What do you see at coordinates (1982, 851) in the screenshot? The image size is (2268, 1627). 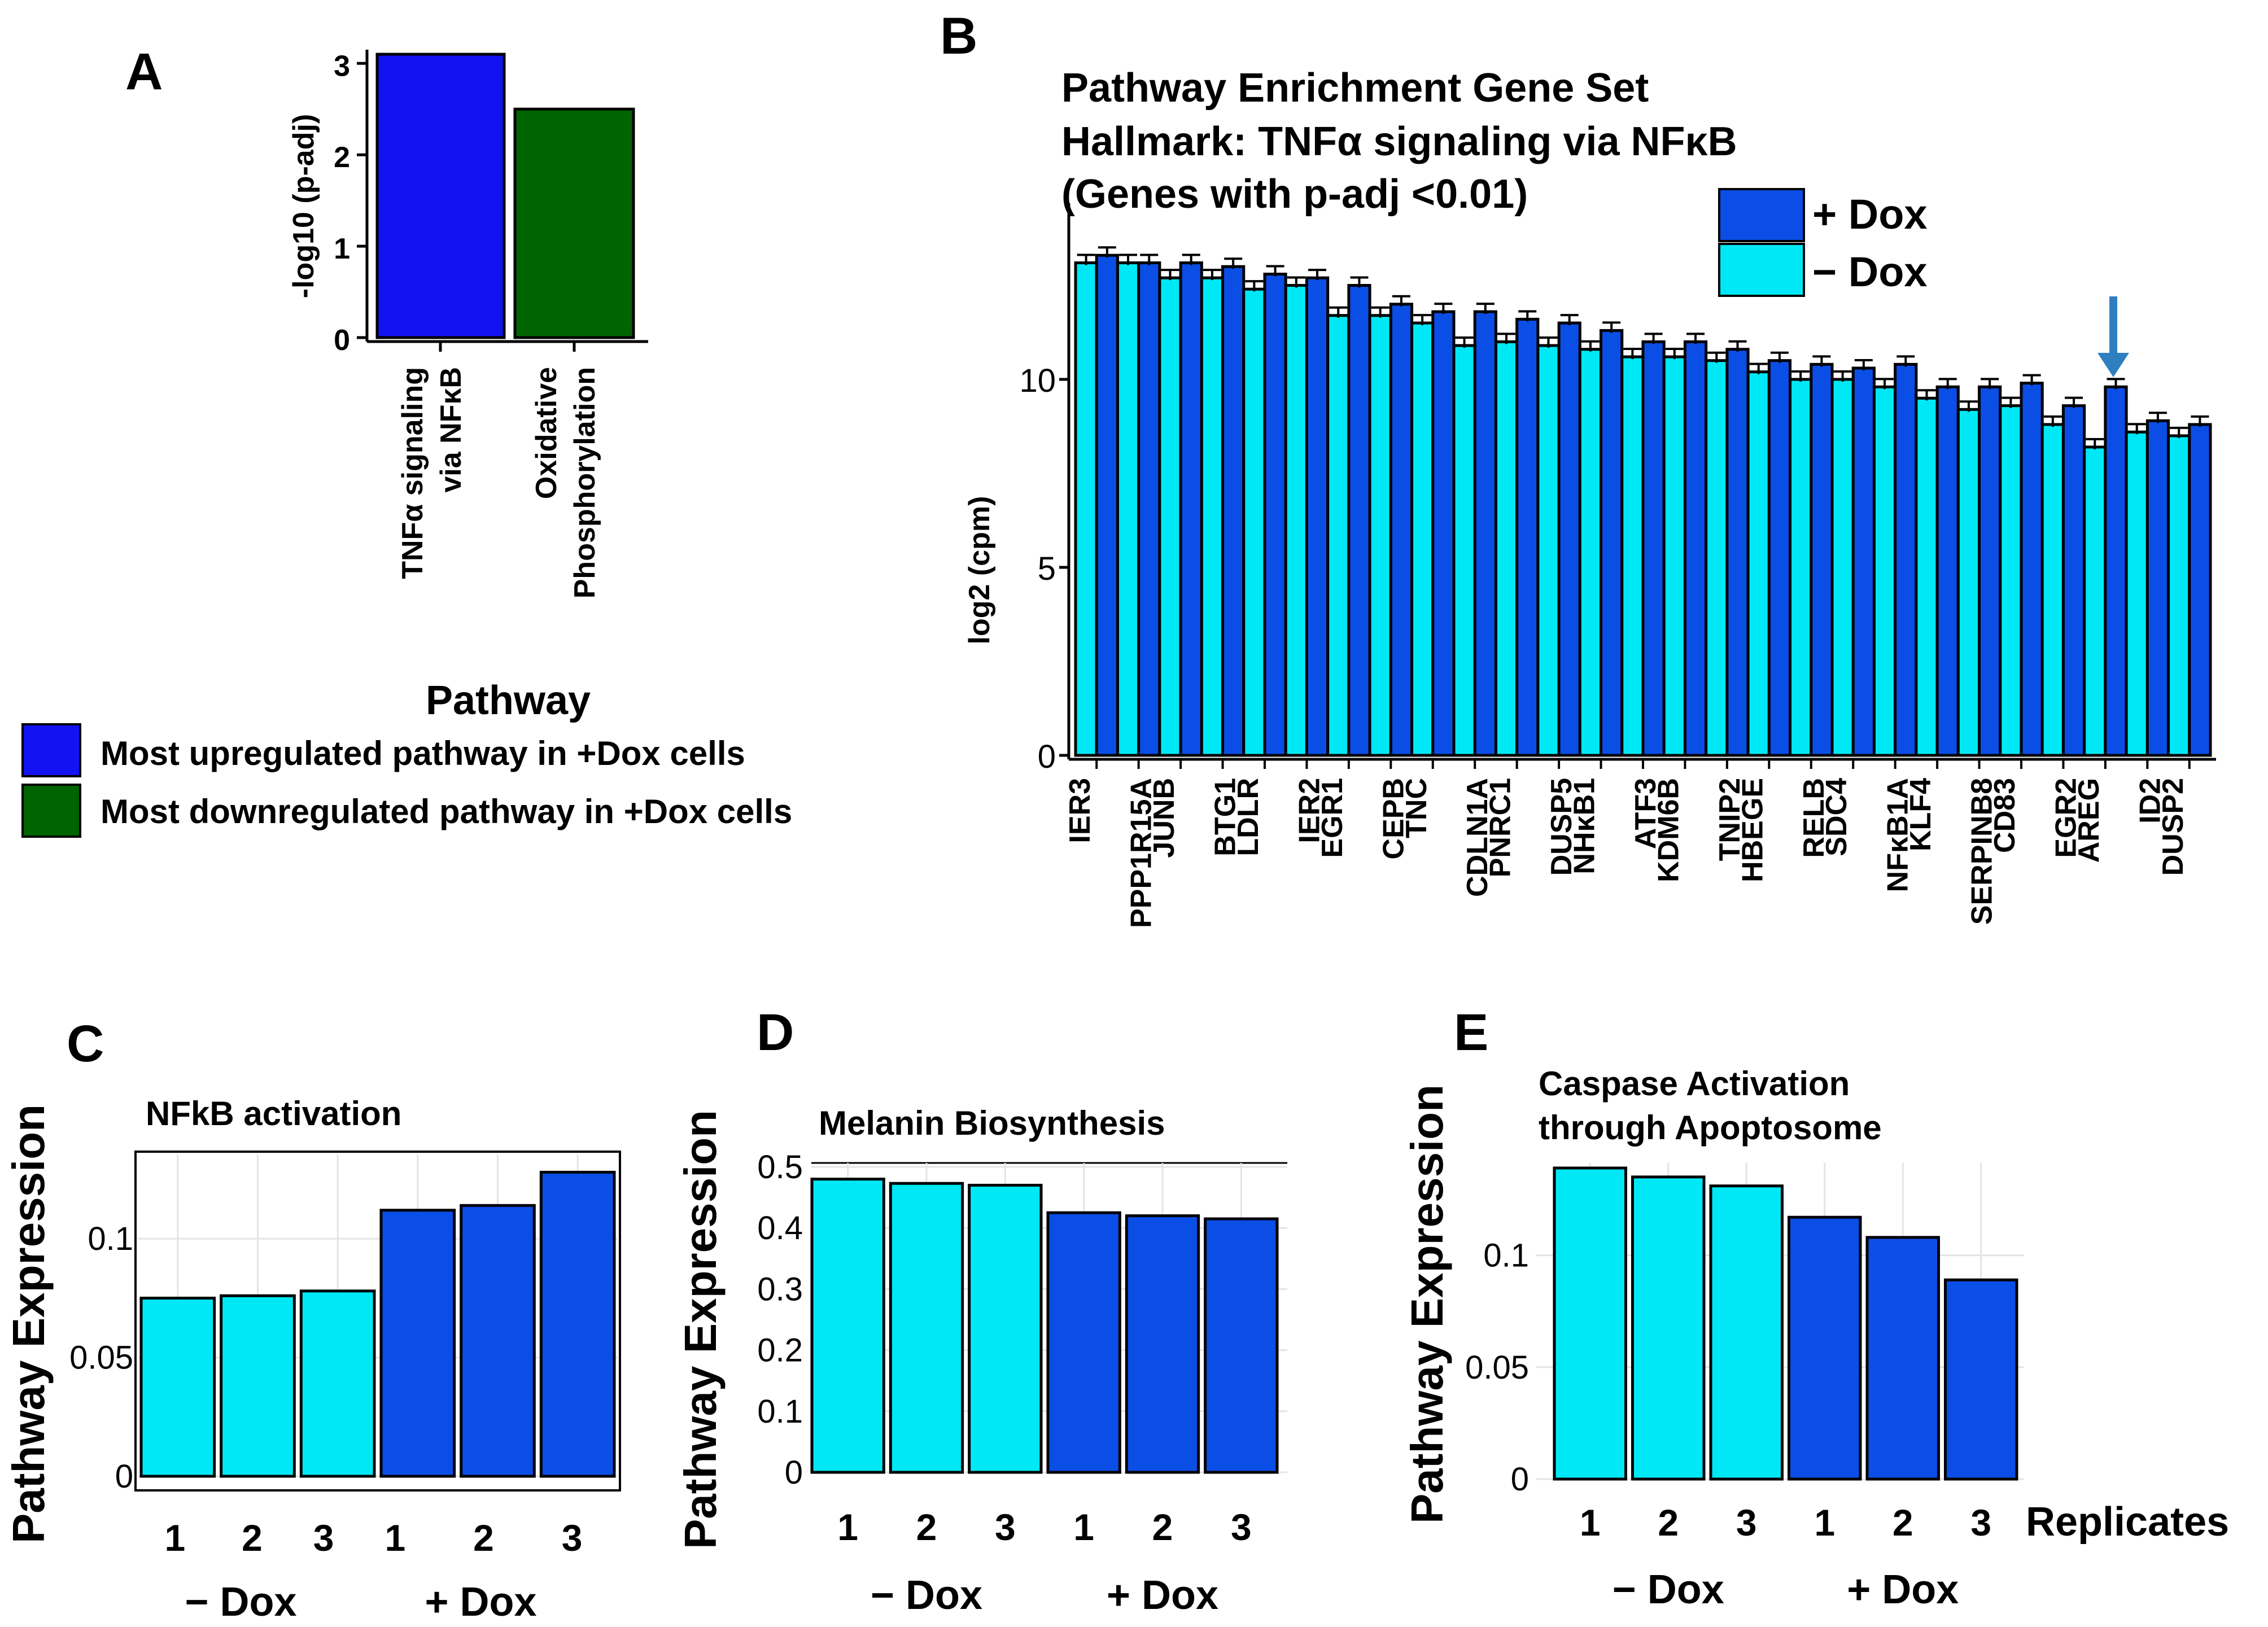 I see `panel-b-gene-label: SERPINB8` at bounding box center [1982, 851].